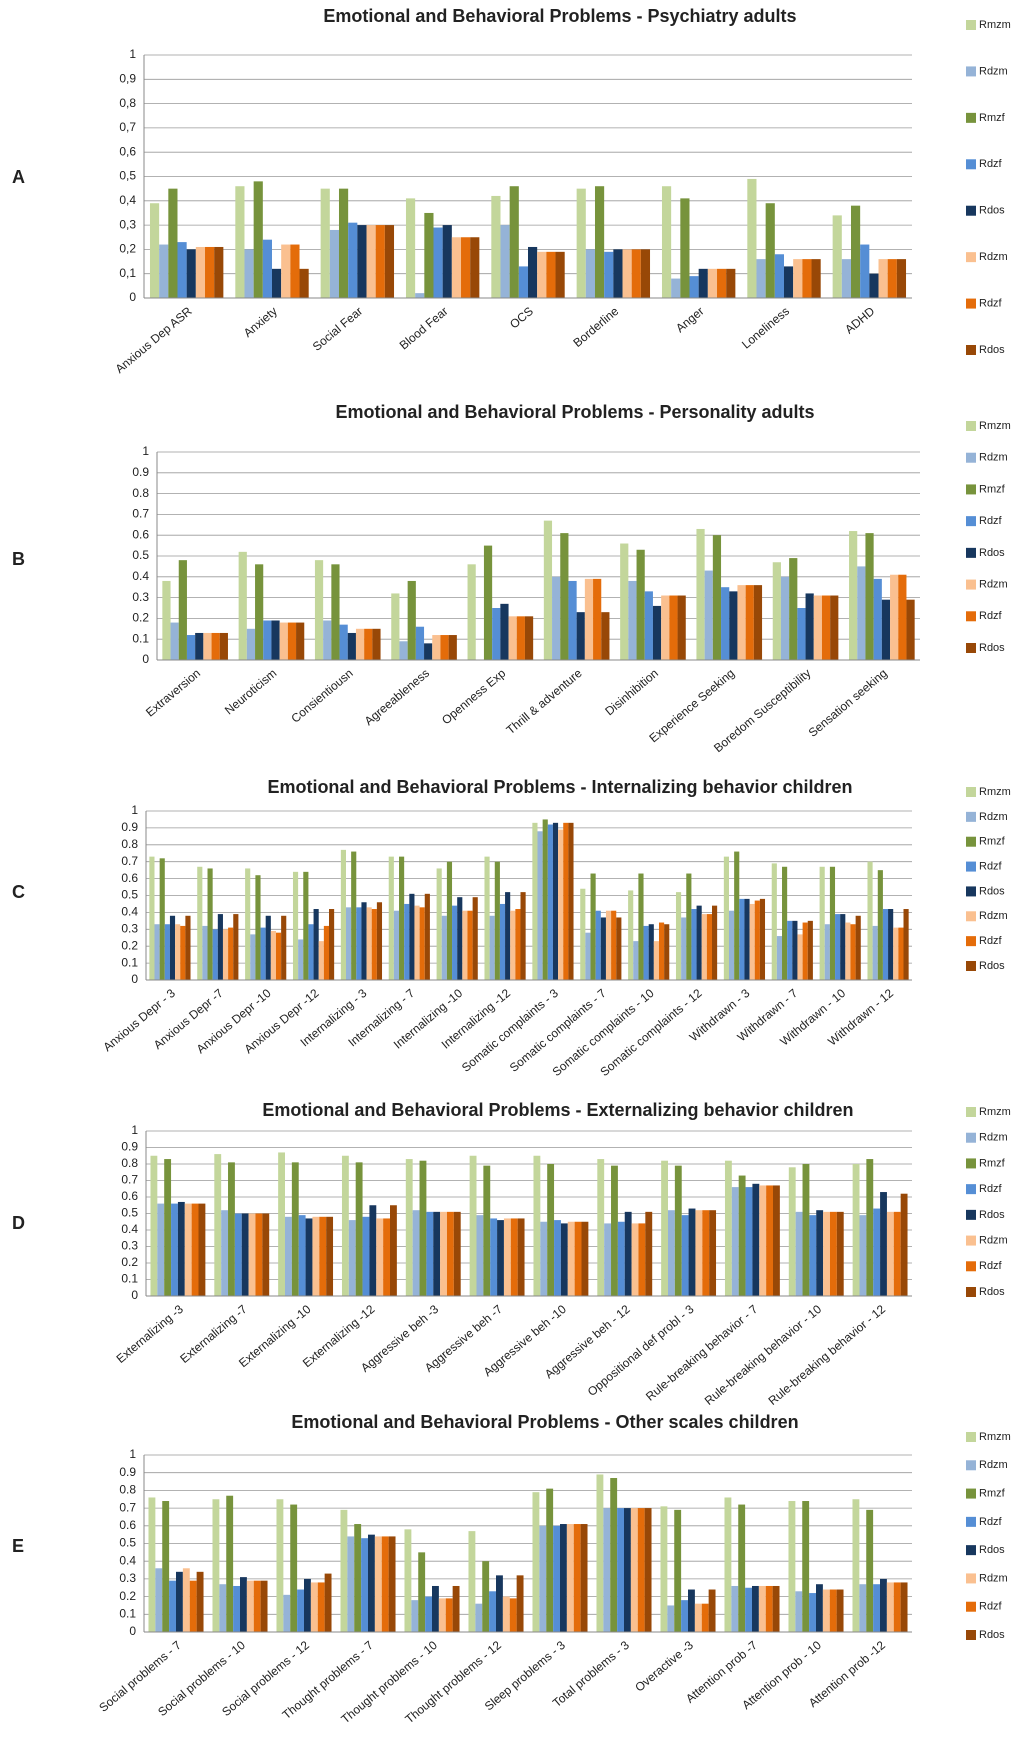 This screenshot has width=1020, height=1746. Describe the element at coordinates (544, 701) in the screenshot. I see `x-tick-label: Thrill & adventure` at that location.